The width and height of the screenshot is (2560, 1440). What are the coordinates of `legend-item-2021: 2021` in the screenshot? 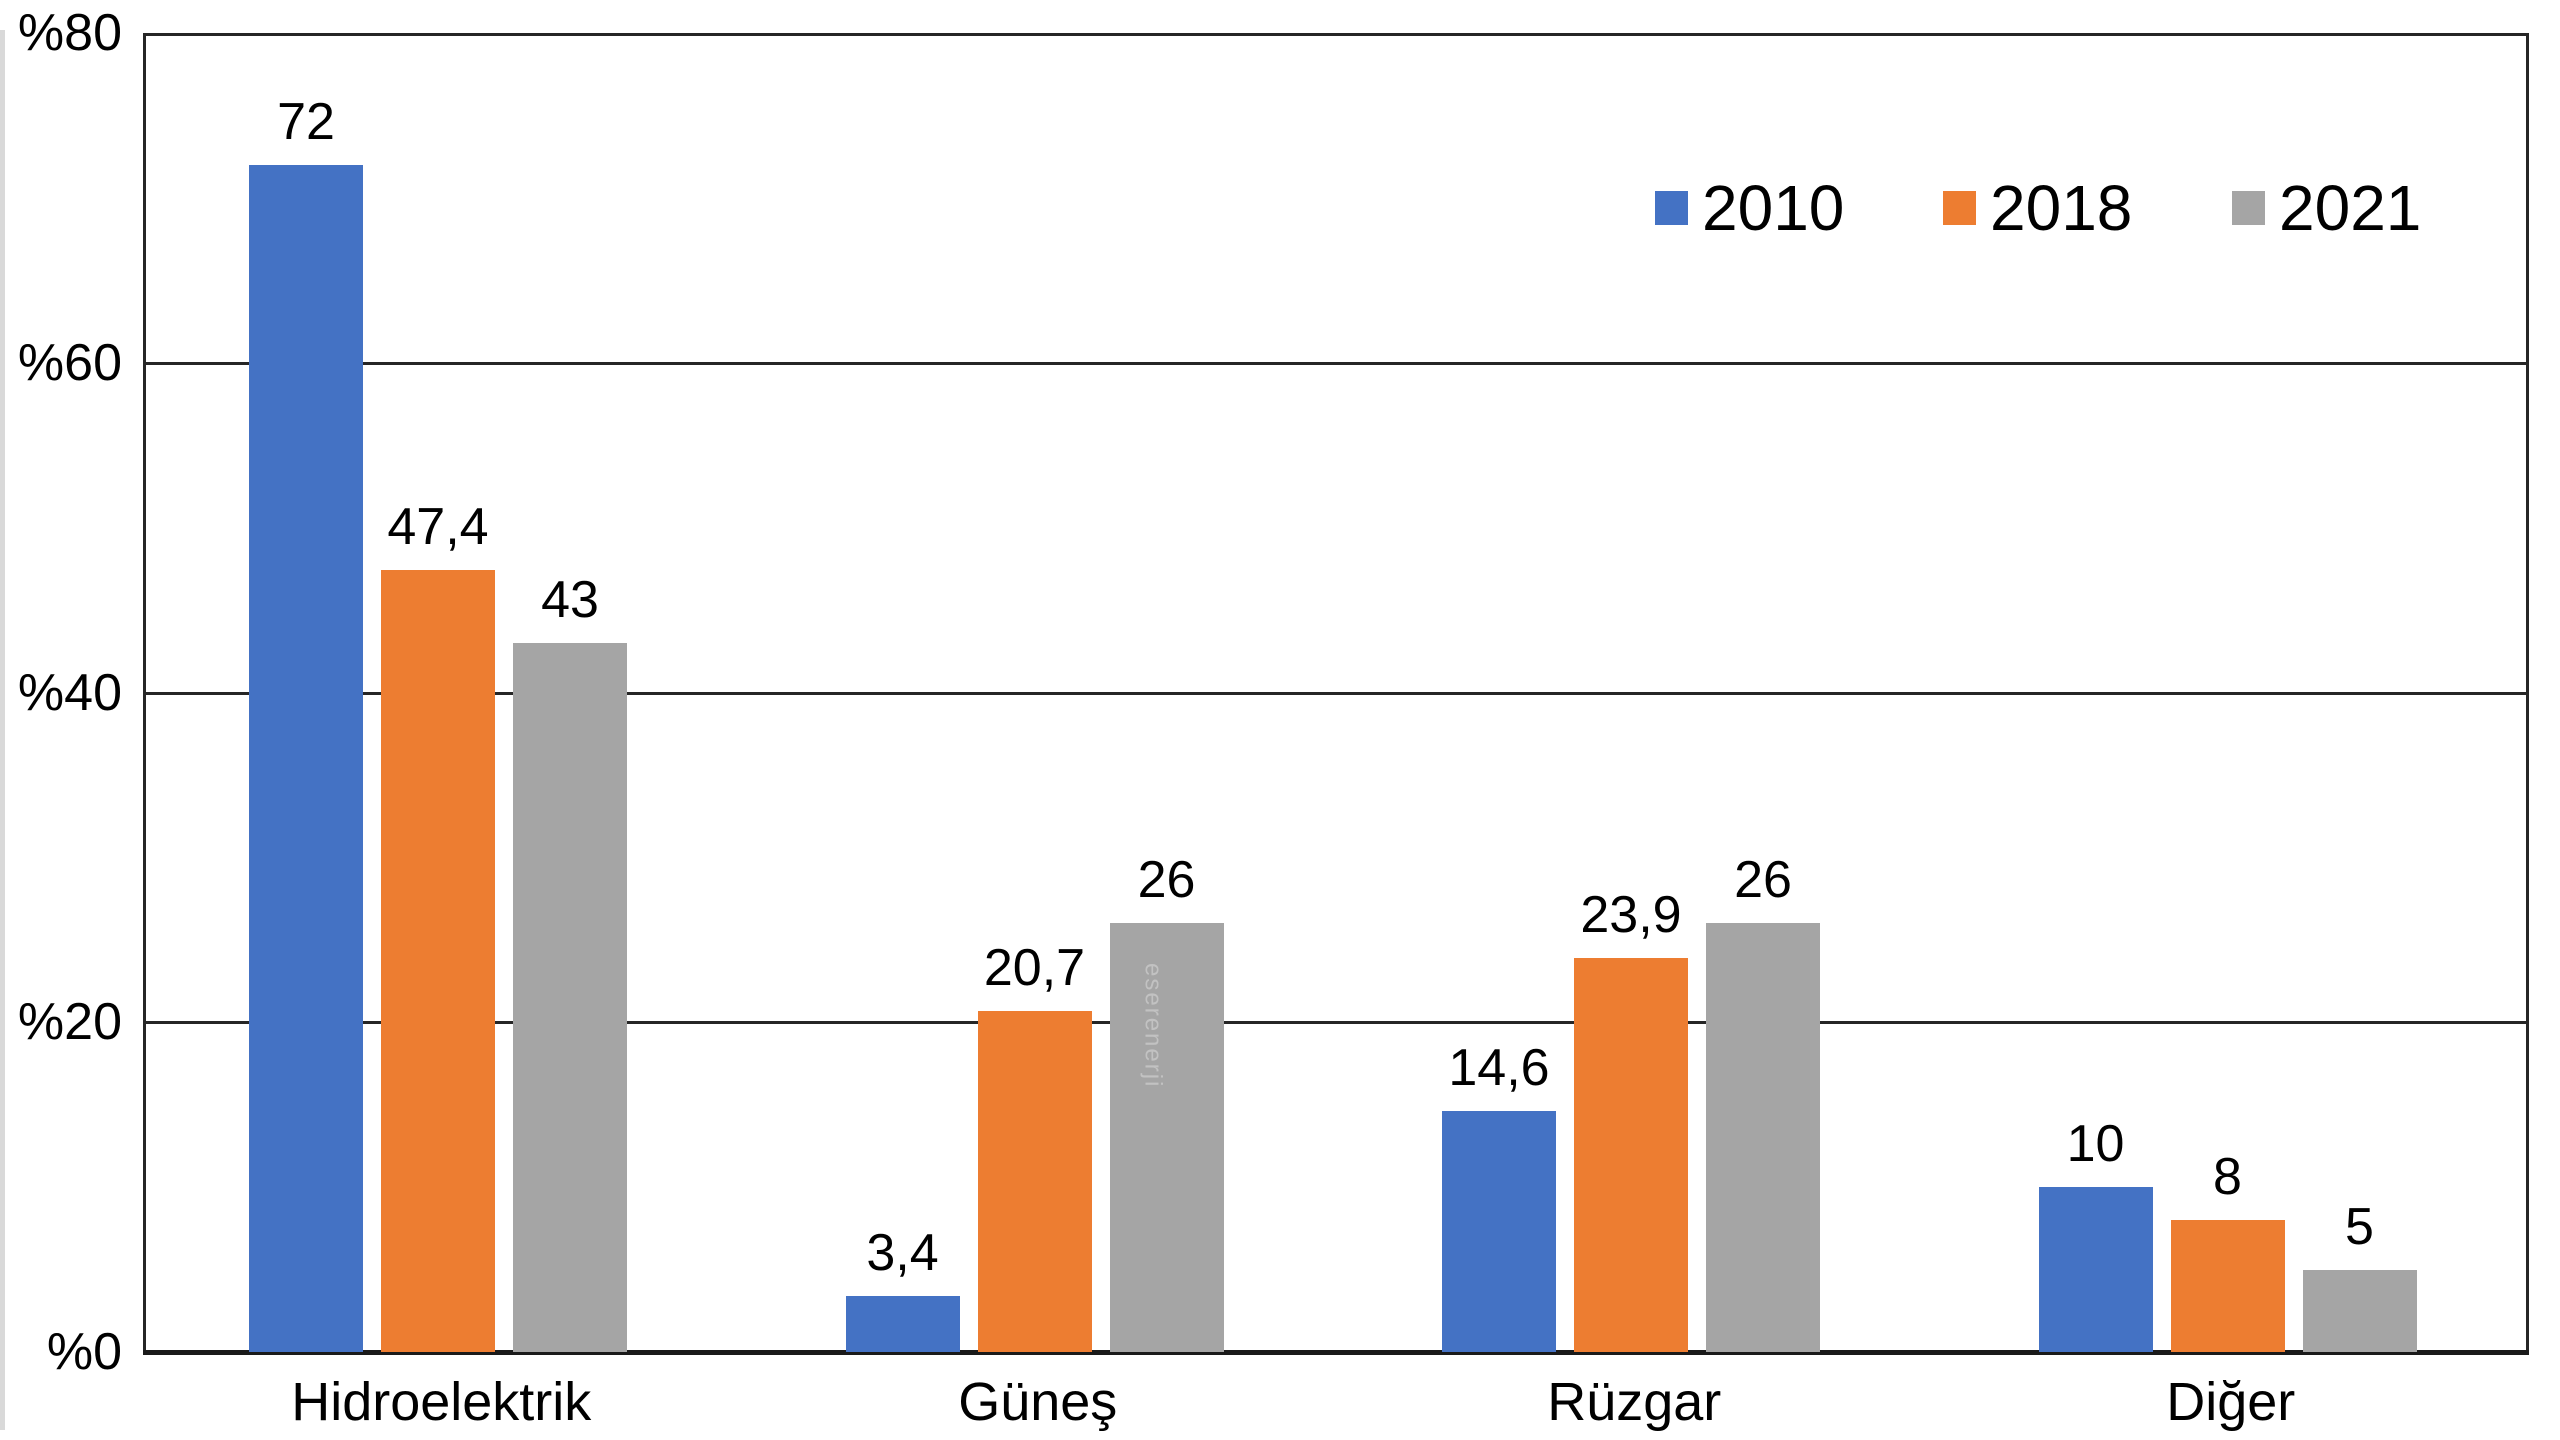 It's located at (2326, 208).